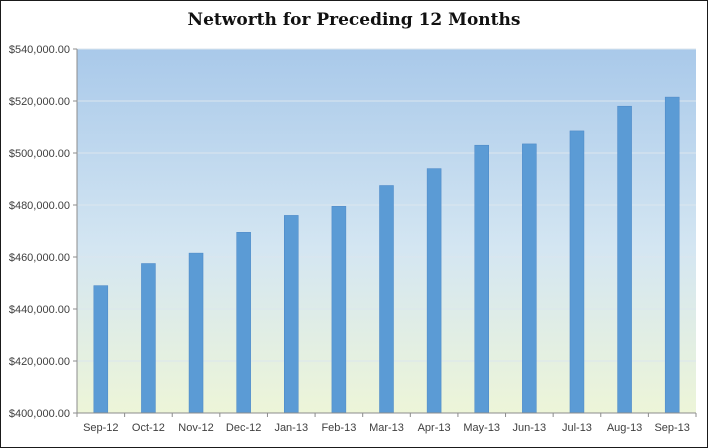  Describe the element at coordinates (354, 20) in the screenshot. I see `chart-title: Networth for Preceding 12 Months` at that location.